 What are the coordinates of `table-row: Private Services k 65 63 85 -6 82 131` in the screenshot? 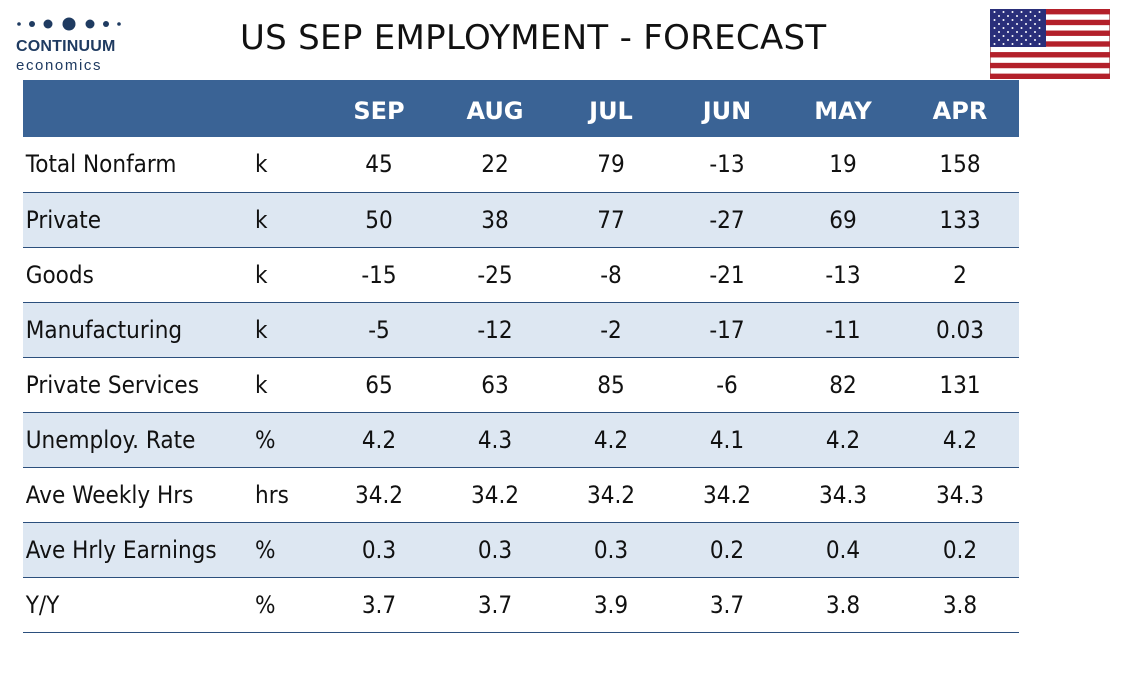 It's located at (521, 385).